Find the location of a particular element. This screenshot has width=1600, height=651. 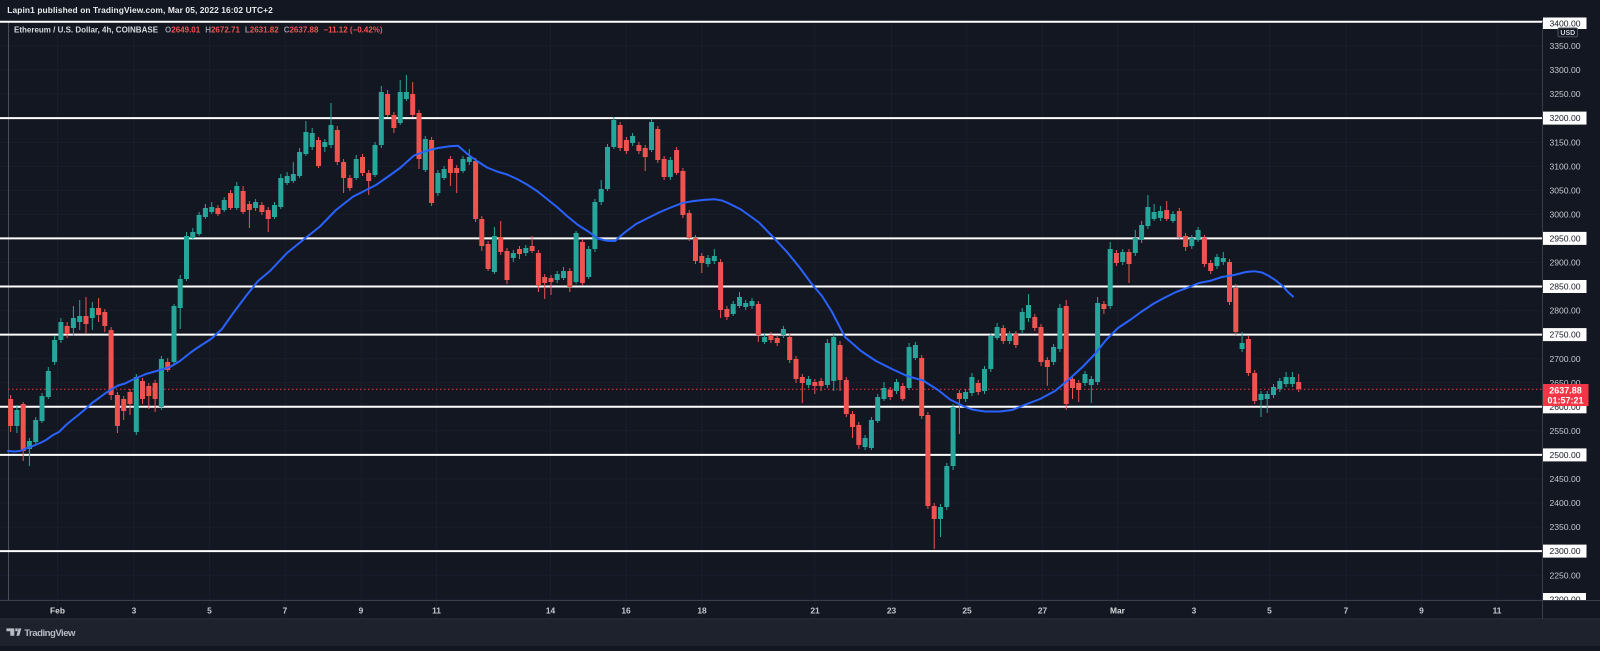

svg-text: 3300.00 is located at coordinates (1564, 70).